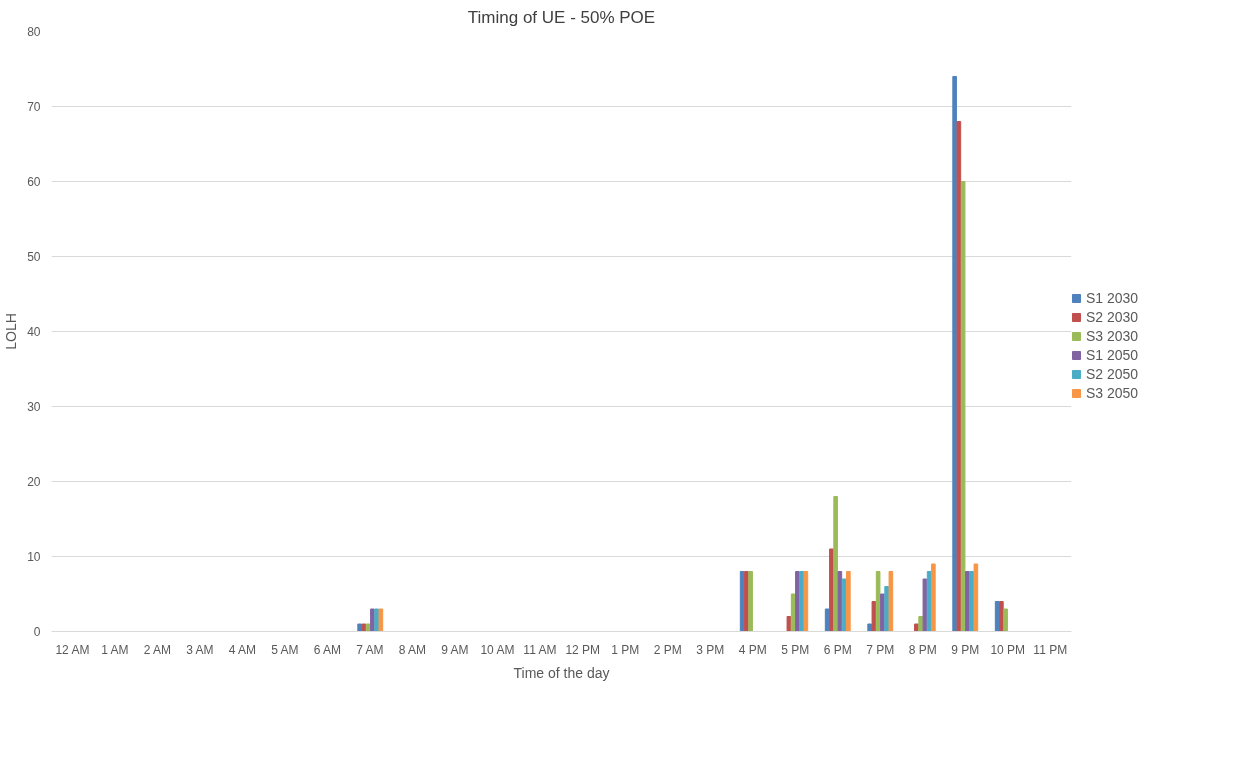 Image resolution: width=1237 pixels, height=762 pixels. What do you see at coordinates (37, 632) in the screenshot?
I see `y-tick-label: 0` at bounding box center [37, 632].